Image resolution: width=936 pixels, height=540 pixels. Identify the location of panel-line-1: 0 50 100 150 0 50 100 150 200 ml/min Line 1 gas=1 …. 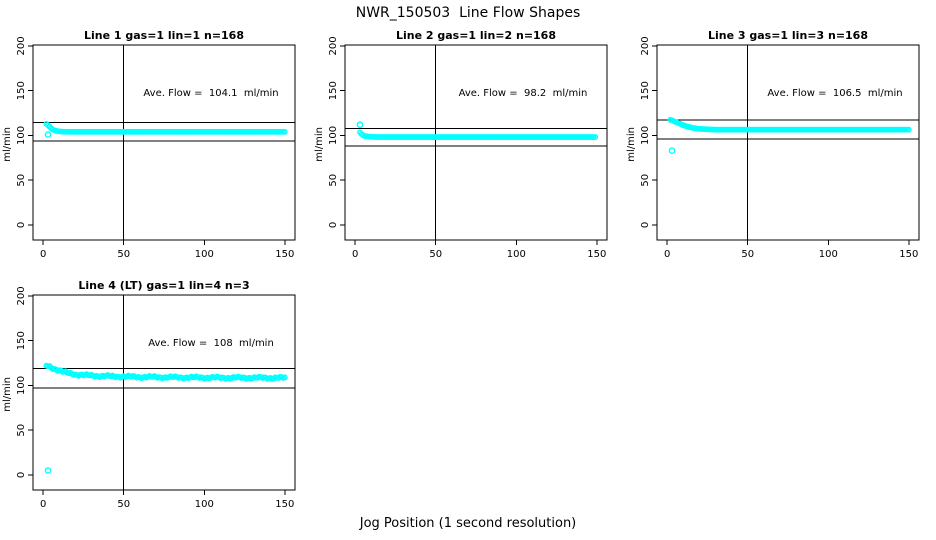
(149, 144).